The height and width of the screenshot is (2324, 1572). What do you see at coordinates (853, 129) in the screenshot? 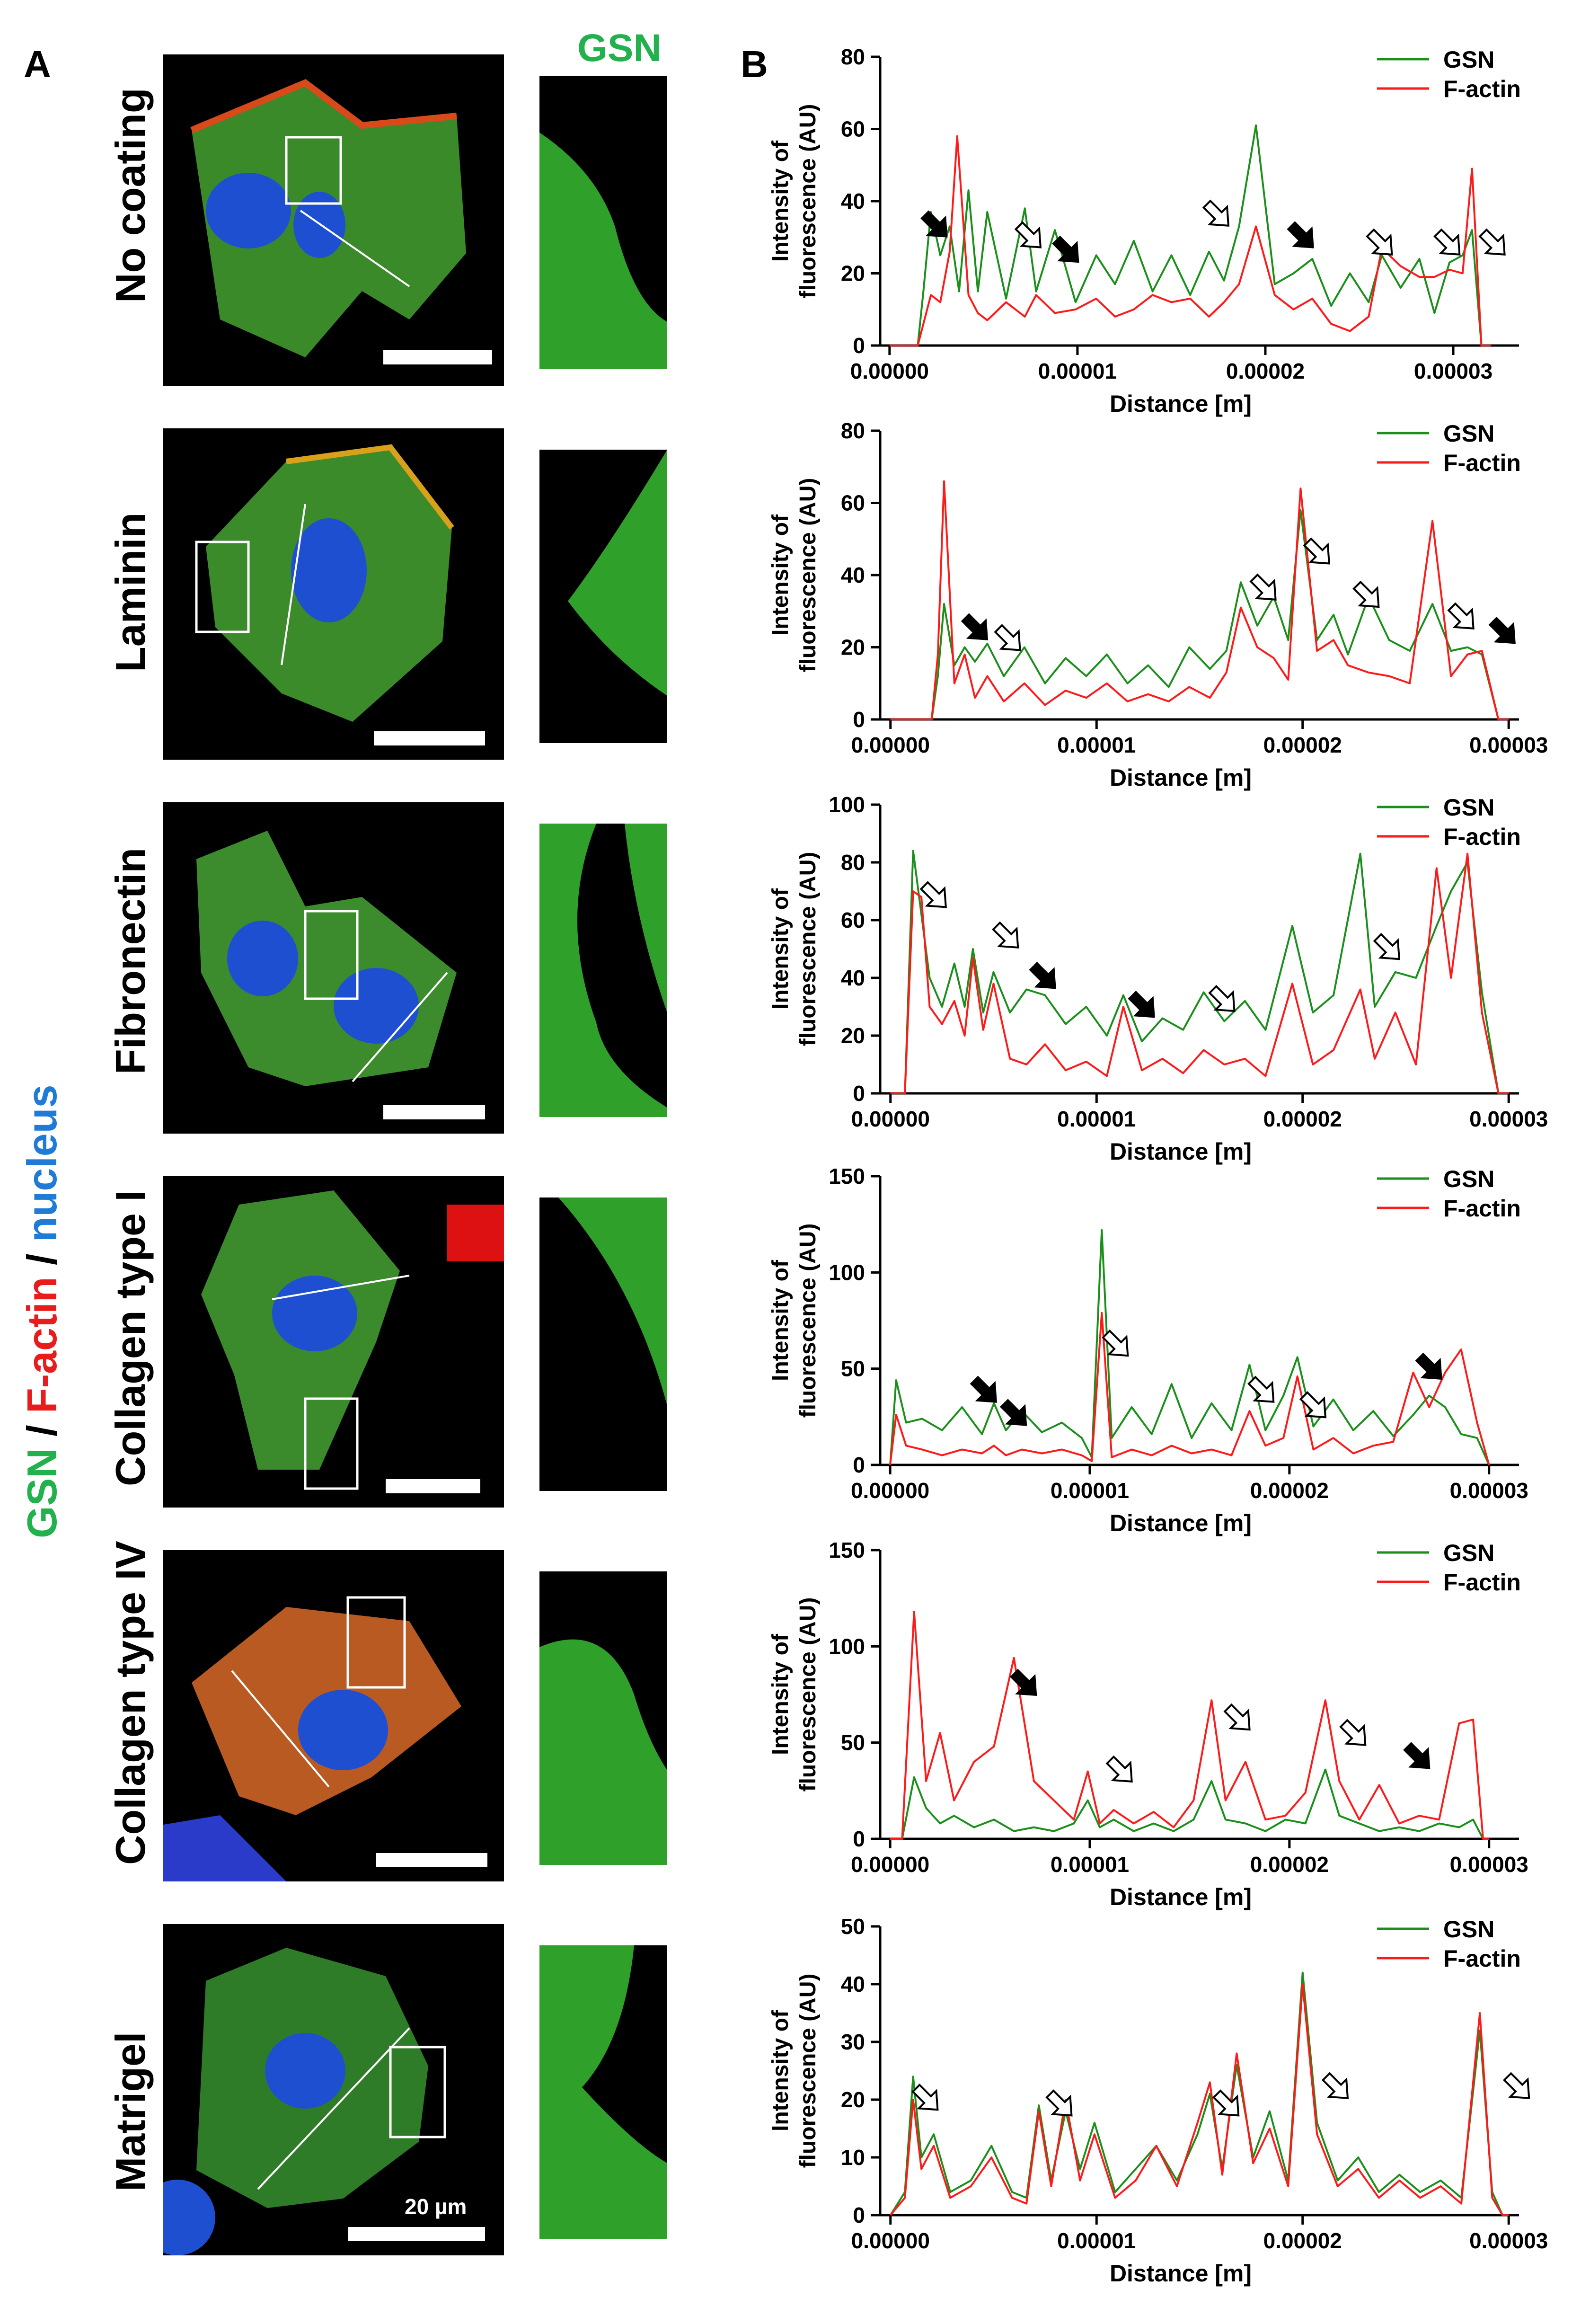
I see `y-tick-label-0-60: 60` at bounding box center [853, 129].